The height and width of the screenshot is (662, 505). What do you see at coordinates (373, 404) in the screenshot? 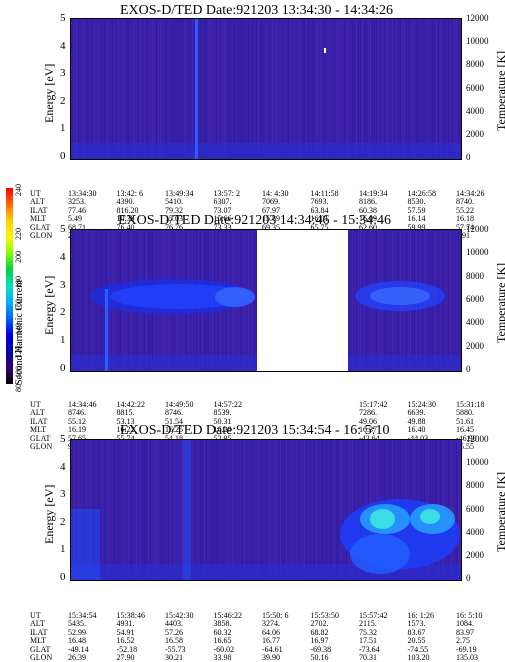
I see `ephemeris-cell: 15:17:42` at bounding box center [373, 404].